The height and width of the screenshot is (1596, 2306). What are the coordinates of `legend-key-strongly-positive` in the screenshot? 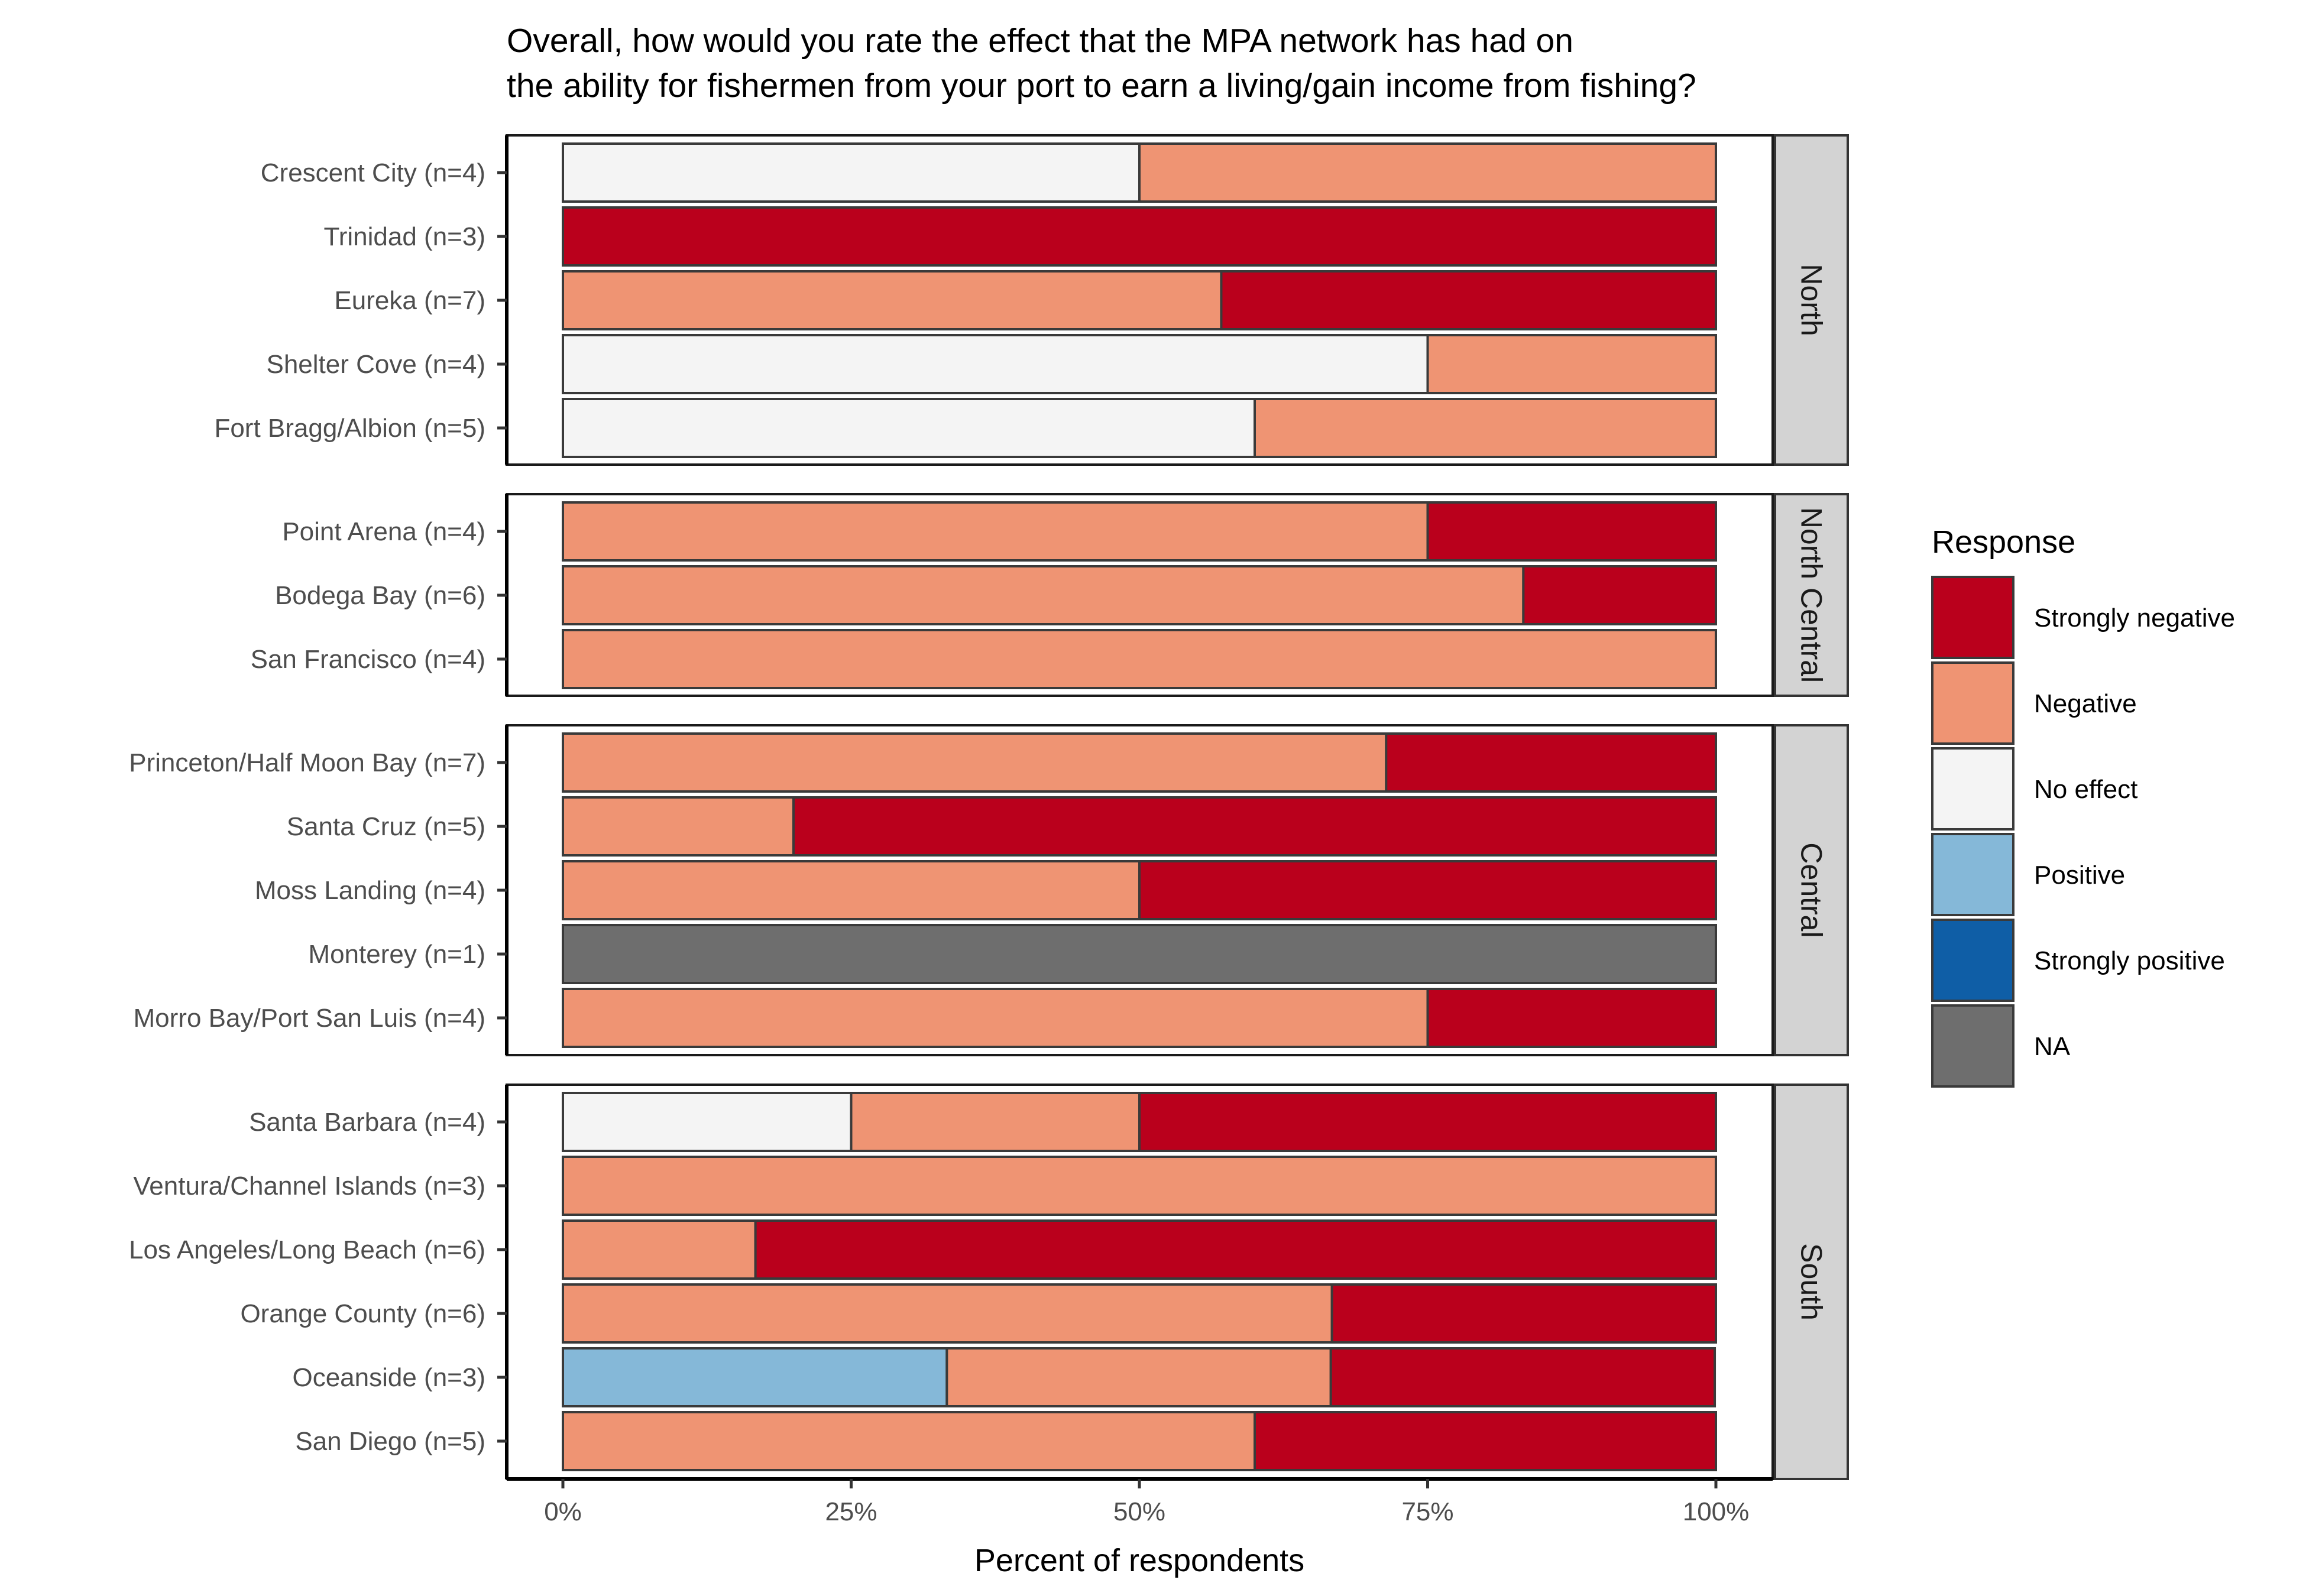 It's located at (1972, 960).